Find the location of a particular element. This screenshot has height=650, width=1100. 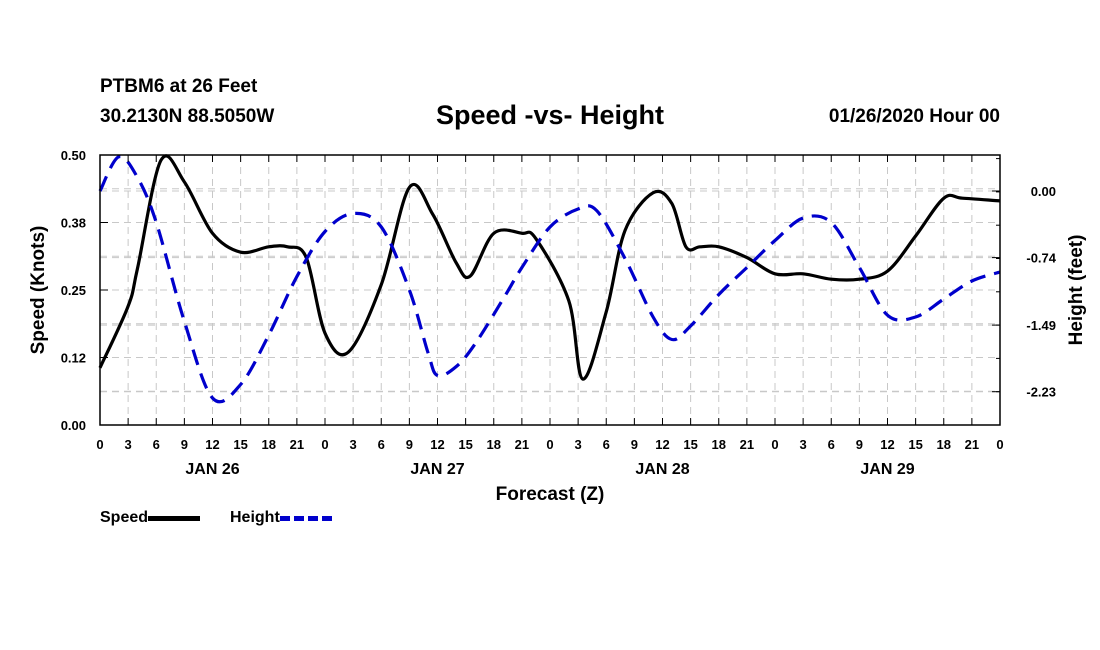

station-coordinates: 30.2130N 88.5050W is located at coordinates (187, 116).